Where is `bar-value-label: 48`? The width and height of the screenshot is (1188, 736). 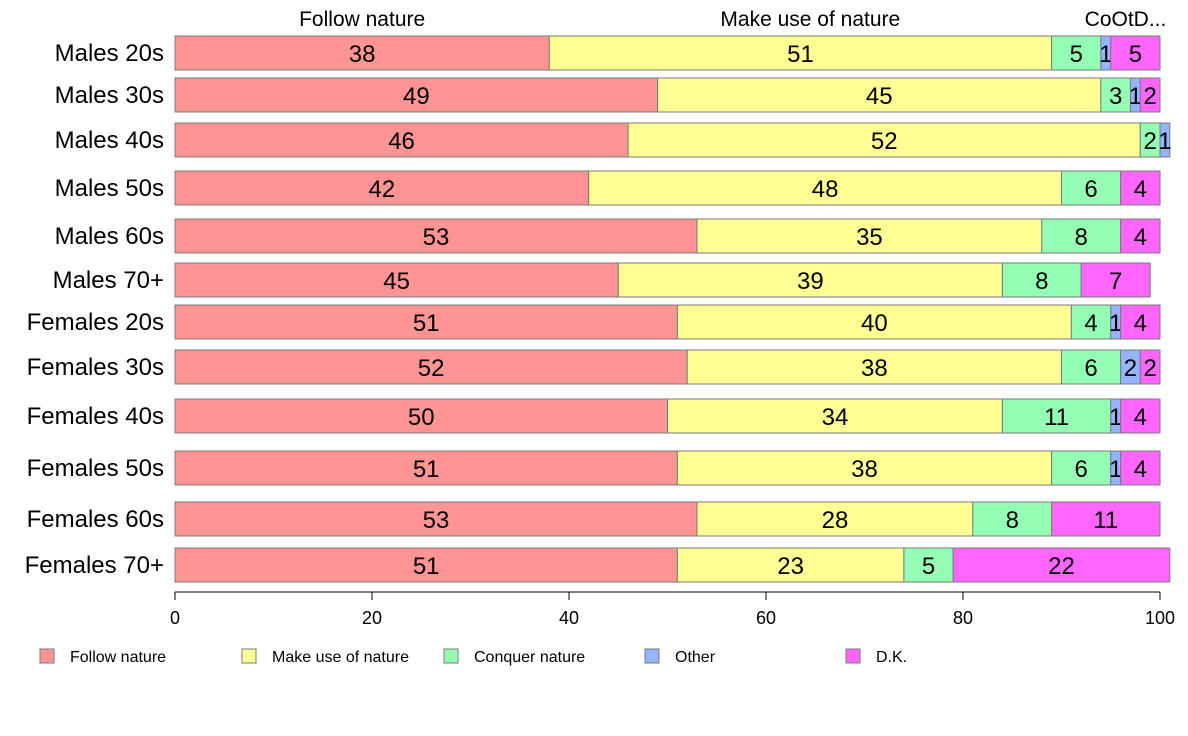
bar-value-label: 48 is located at coordinates (825, 189).